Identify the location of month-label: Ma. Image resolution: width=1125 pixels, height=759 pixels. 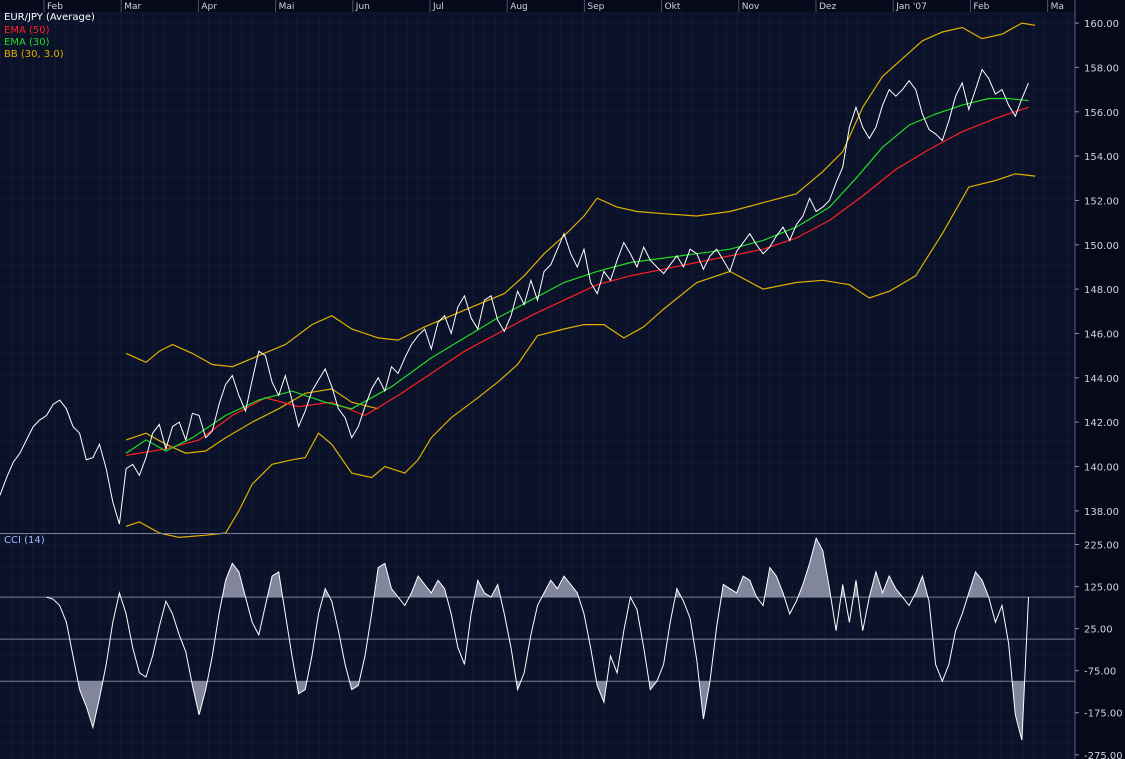
(1057, 7).